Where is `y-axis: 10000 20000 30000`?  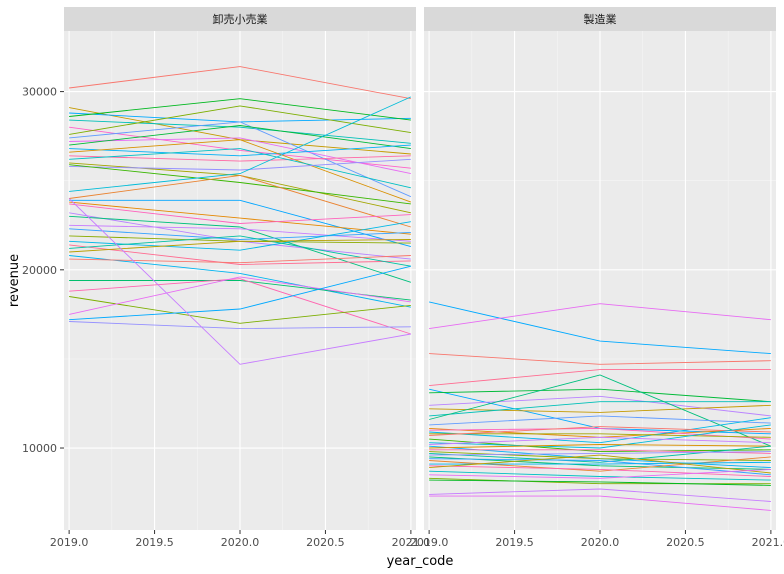 y-axis: 10000 20000 30000 is located at coordinates (43, 270).